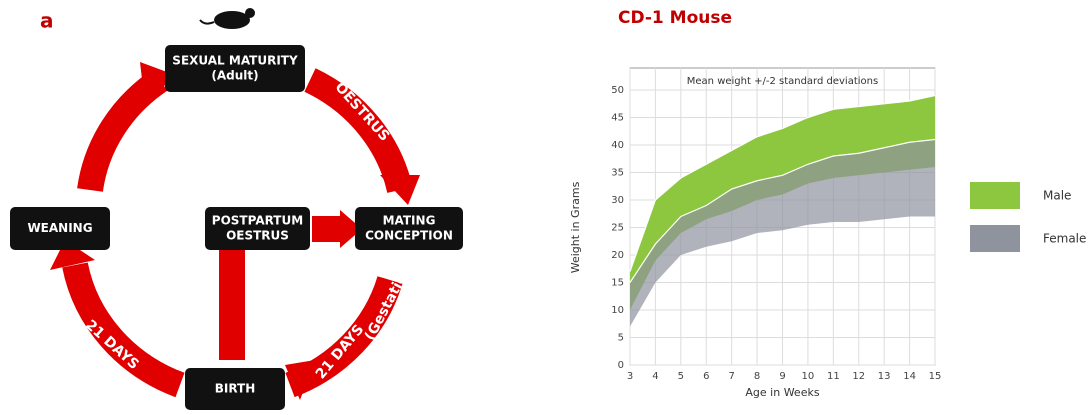 This screenshot has height=415, width=1089. What do you see at coordinates (617, 255) in the screenshot?
I see `y-tick-label: 20` at bounding box center [617, 255].